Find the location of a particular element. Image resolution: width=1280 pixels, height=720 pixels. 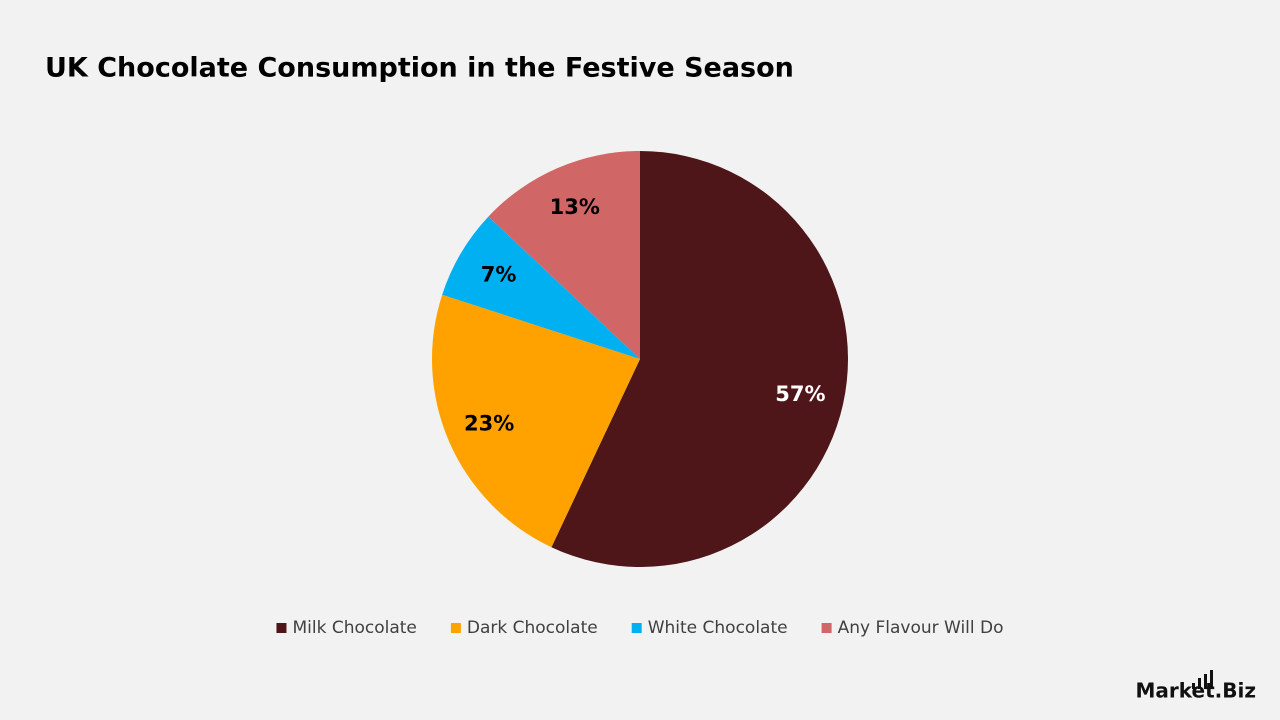

value-label: 57% is located at coordinates (800, 394).